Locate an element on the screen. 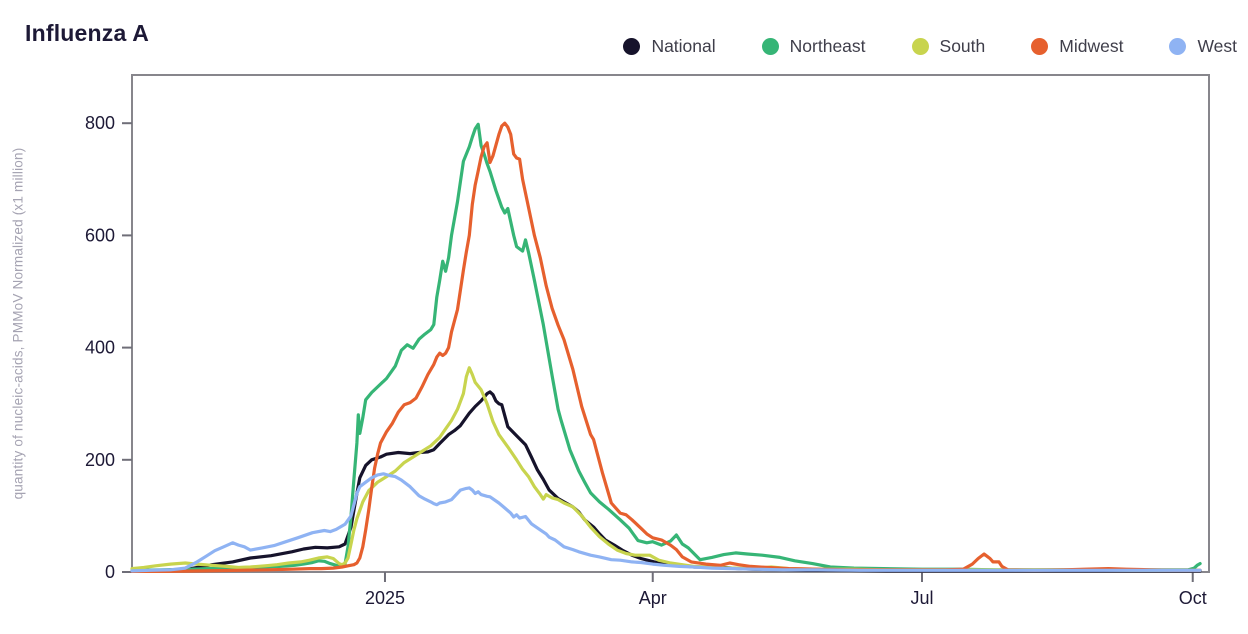 The height and width of the screenshot is (634, 1248). legend-dot-northeast is located at coordinates (770, 46).